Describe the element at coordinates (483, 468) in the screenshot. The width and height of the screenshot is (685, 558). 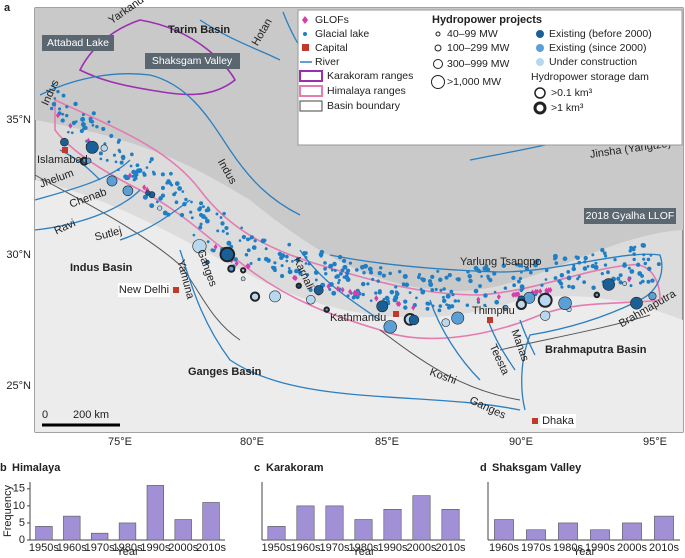
I see `panel-label: d` at that location.